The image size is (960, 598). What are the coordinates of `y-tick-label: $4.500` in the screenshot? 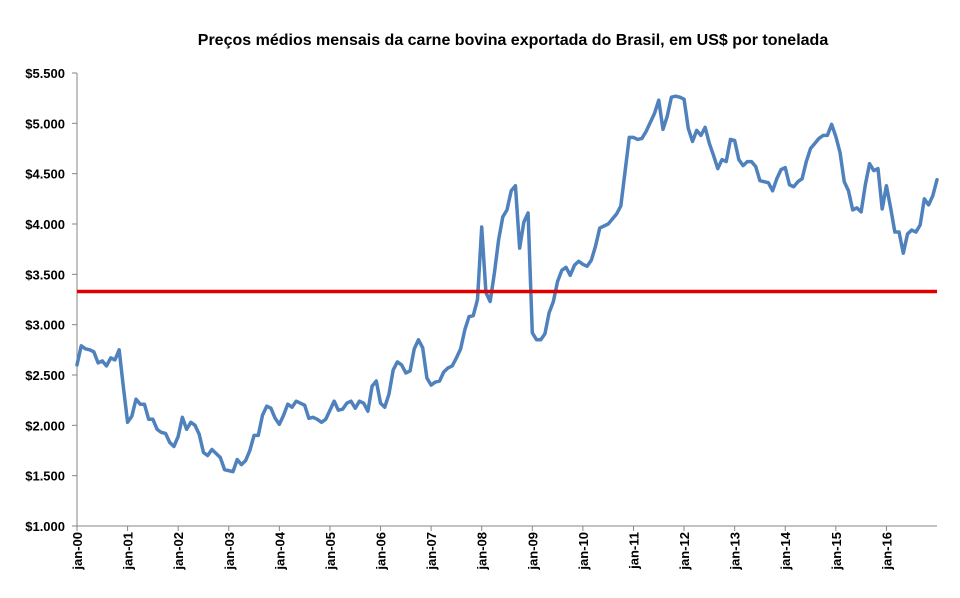 It's located at (45, 174).